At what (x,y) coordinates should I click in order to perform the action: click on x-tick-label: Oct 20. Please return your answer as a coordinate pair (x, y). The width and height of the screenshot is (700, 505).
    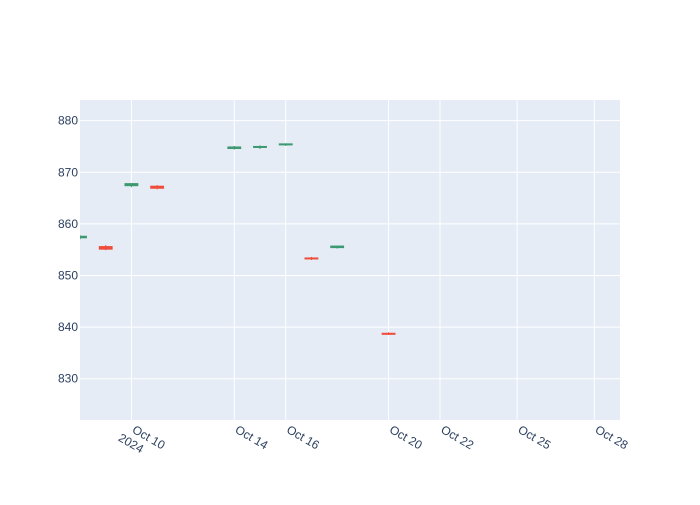
    Looking at the image, I should click on (406, 437).